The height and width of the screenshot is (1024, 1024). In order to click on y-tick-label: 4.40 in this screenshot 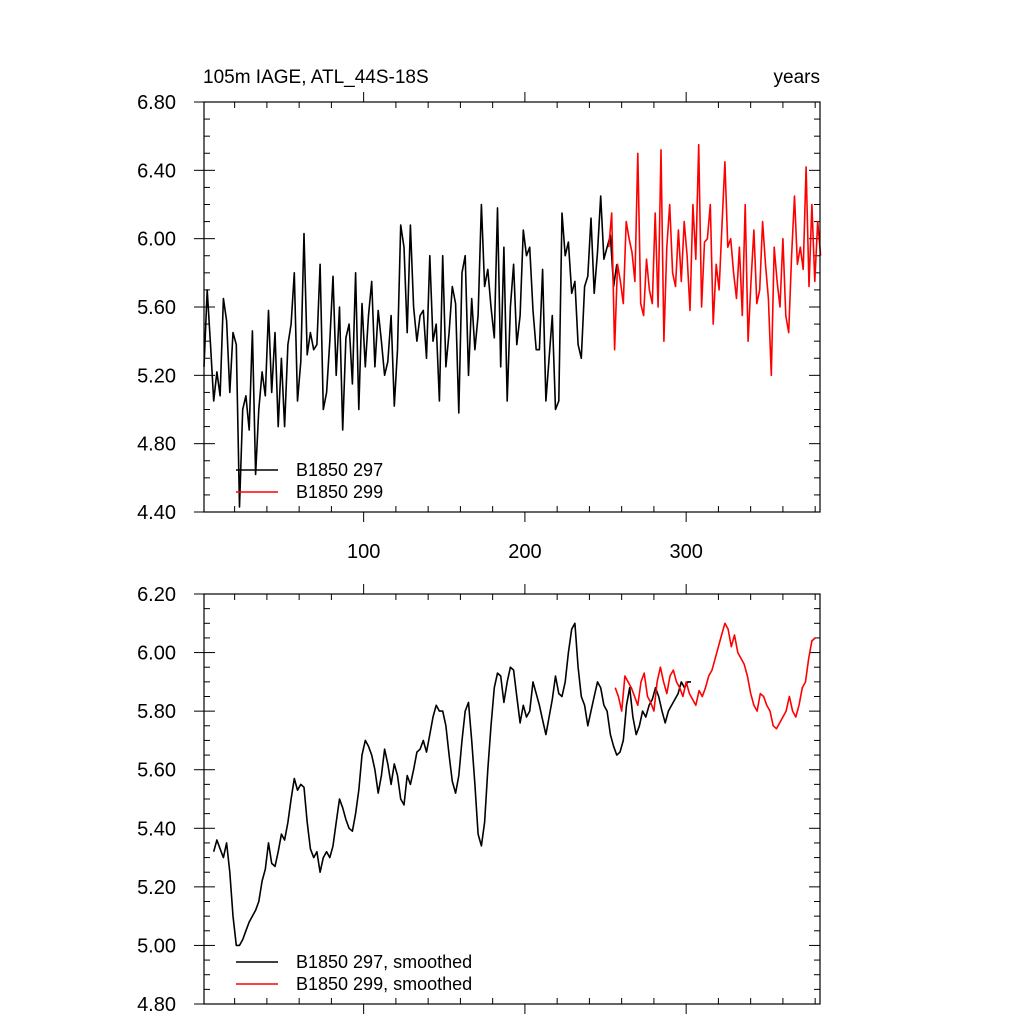, I will do `click(156, 513)`.